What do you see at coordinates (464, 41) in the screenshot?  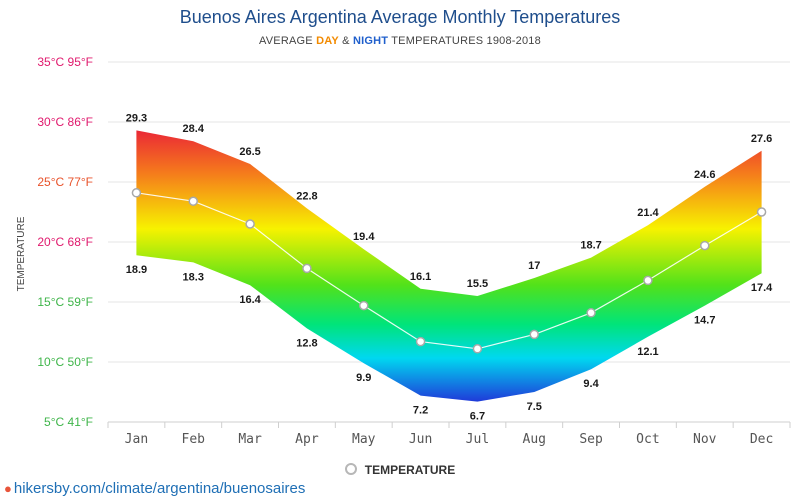 I see `subtitle-suffix: TEMPERATURES 1908-2018` at bounding box center [464, 41].